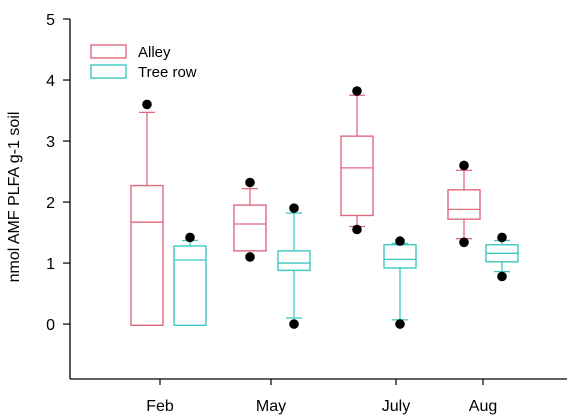 The image size is (569, 418). I want to click on y-tick-label: 5, so click(50, 20).